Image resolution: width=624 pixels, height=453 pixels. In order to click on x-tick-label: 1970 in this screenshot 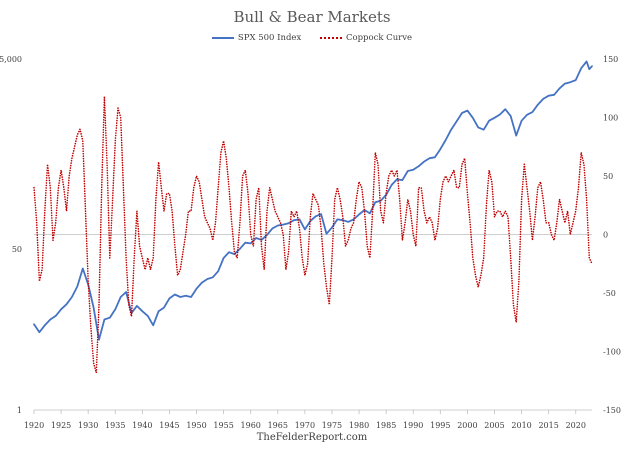, I will do `click(305, 425)`.